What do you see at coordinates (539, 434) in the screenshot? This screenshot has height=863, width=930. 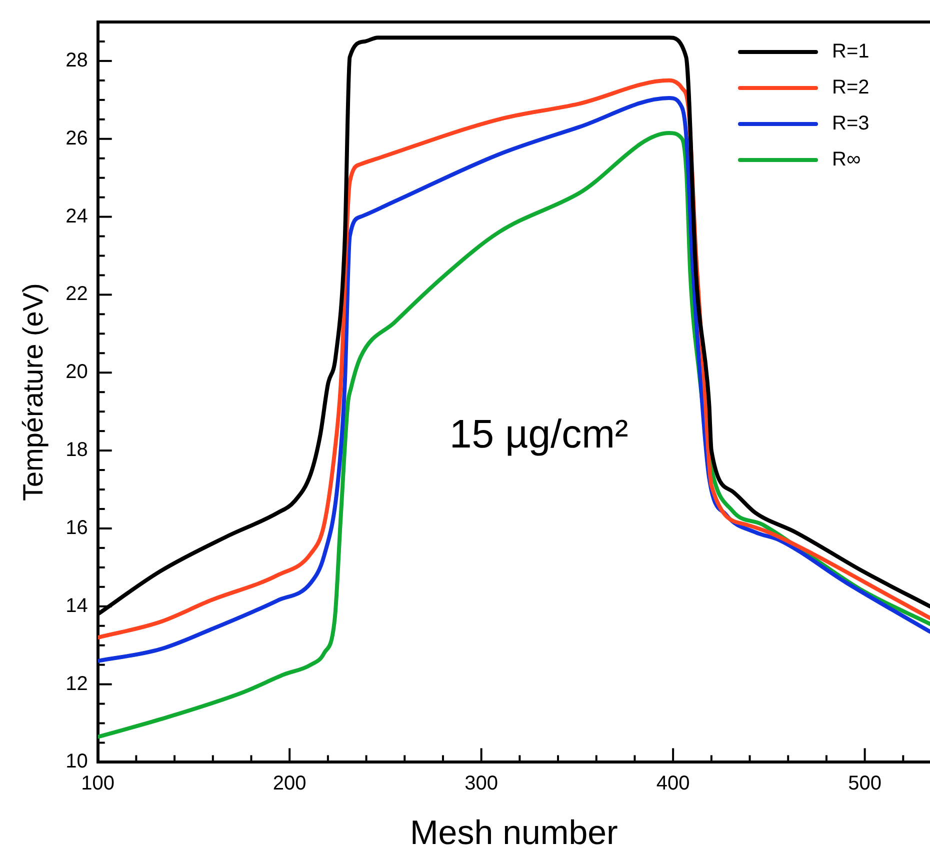 I see `annotation: 15 µg/cm²` at bounding box center [539, 434].